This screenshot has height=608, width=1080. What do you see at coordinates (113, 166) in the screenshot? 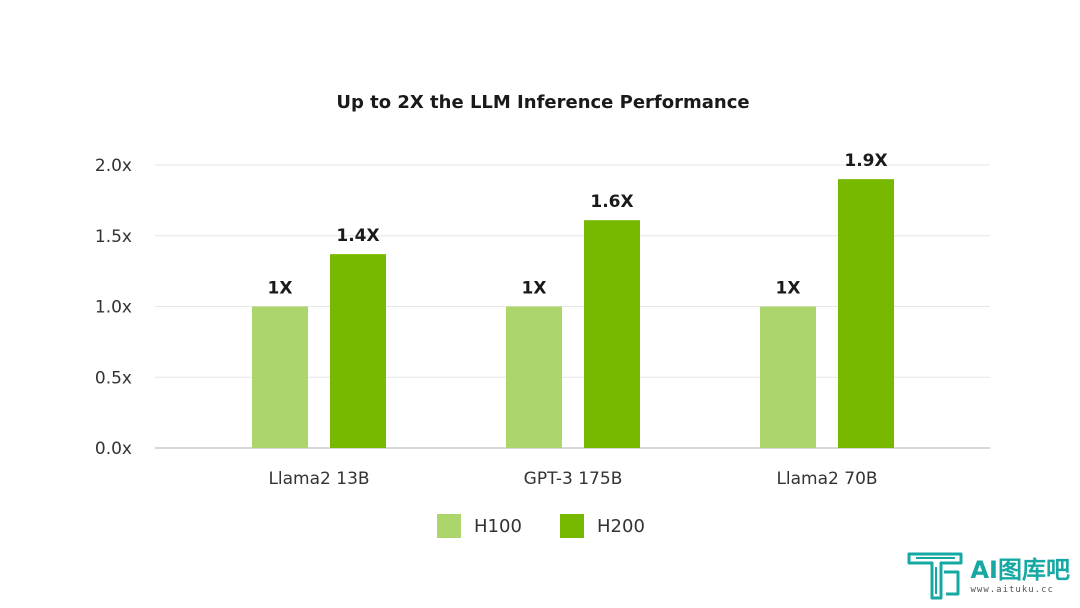
I see `y-tick-label: 2.0x` at bounding box center [113, 166].